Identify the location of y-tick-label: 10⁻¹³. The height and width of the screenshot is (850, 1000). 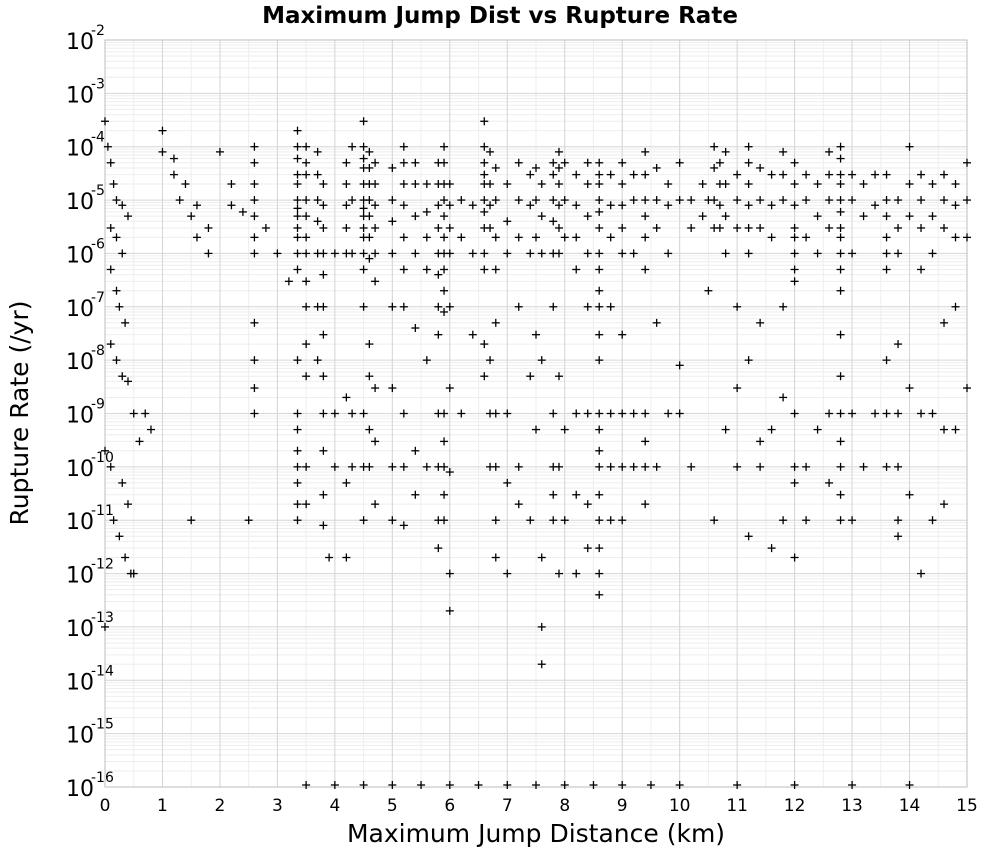
(90, 626).